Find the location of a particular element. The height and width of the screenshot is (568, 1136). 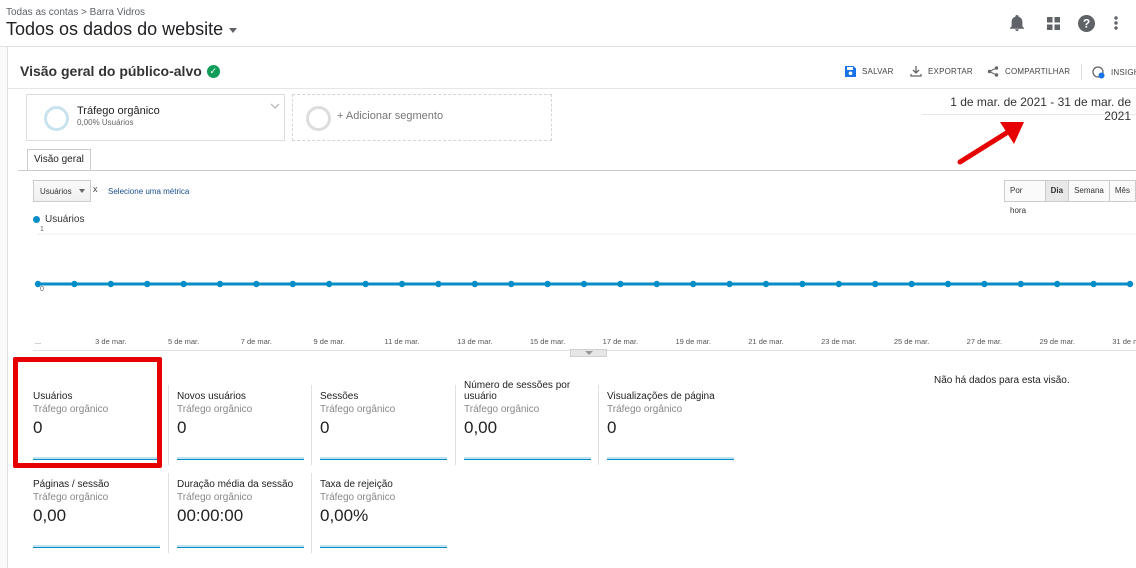

report-title: Visão geral do público-alvo ✓ is located at coordinates (120, 71).